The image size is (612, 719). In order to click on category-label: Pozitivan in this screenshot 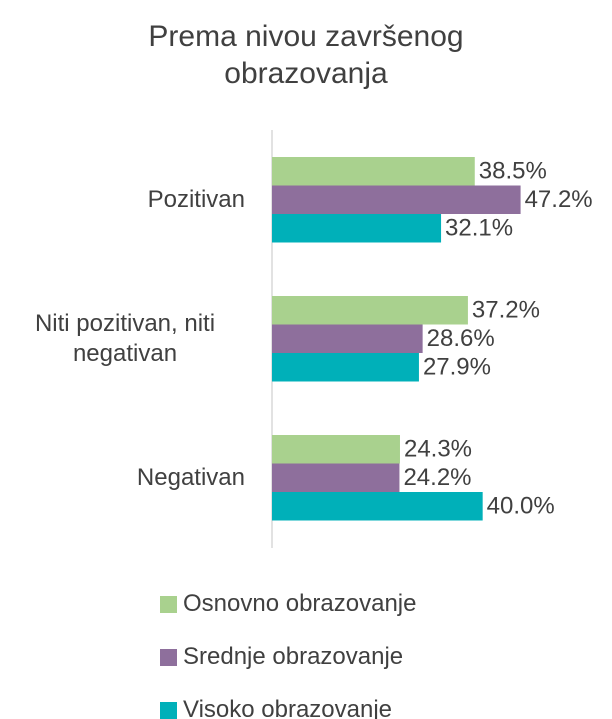, I will do `click(122, 200)`.